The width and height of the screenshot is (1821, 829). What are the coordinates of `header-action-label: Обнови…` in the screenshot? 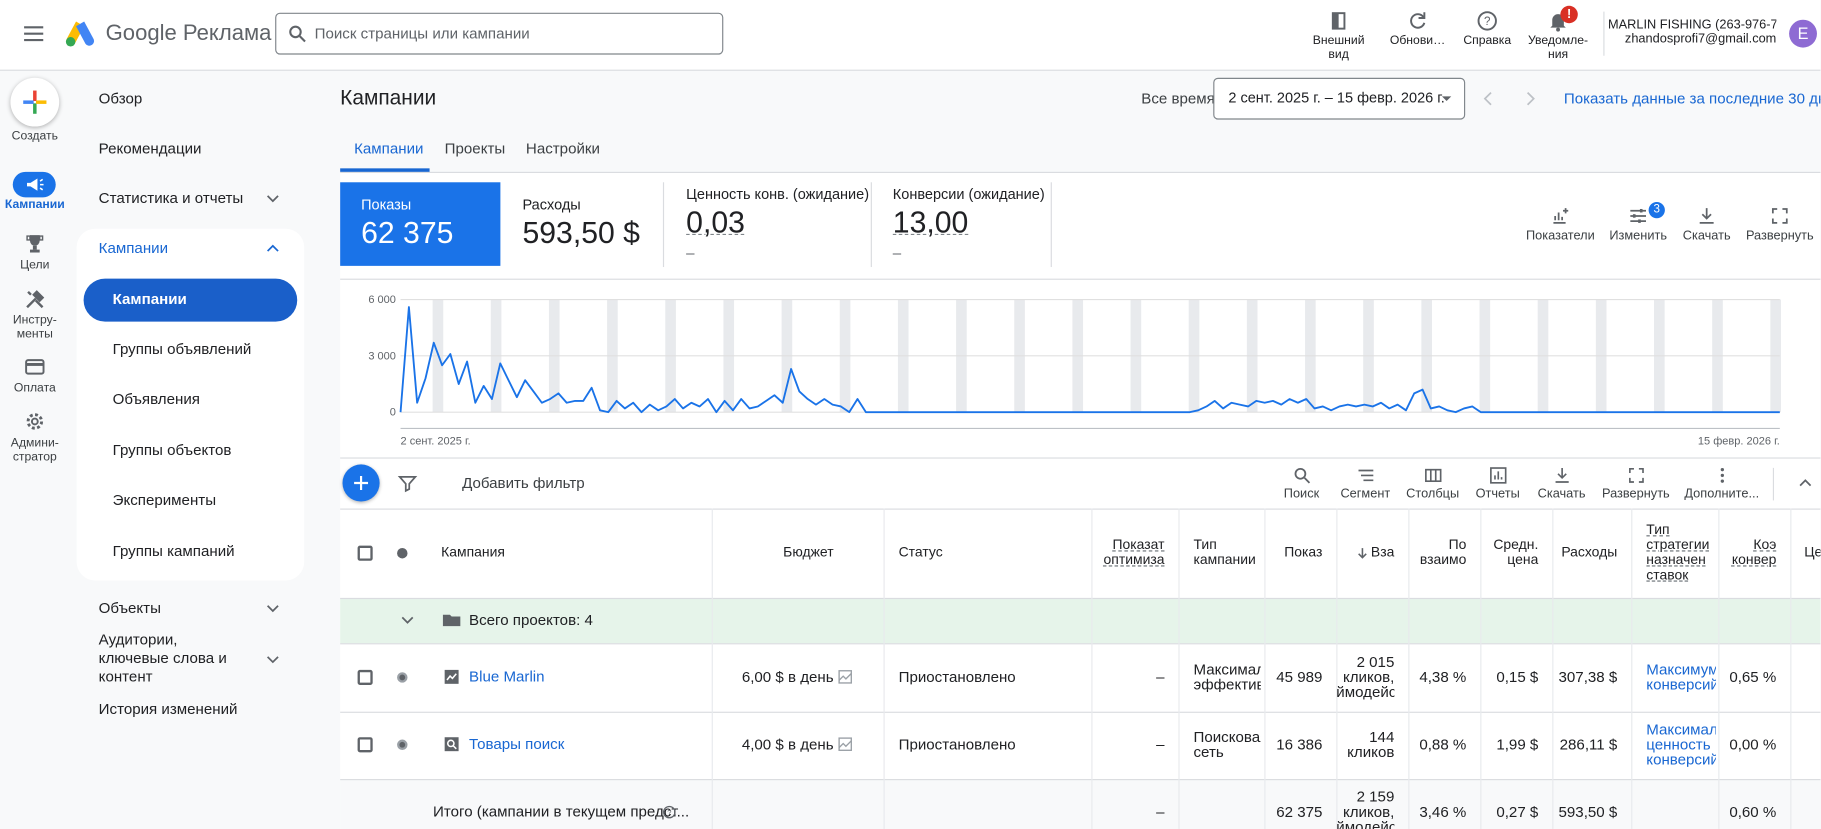 It's located at (1417, 41).